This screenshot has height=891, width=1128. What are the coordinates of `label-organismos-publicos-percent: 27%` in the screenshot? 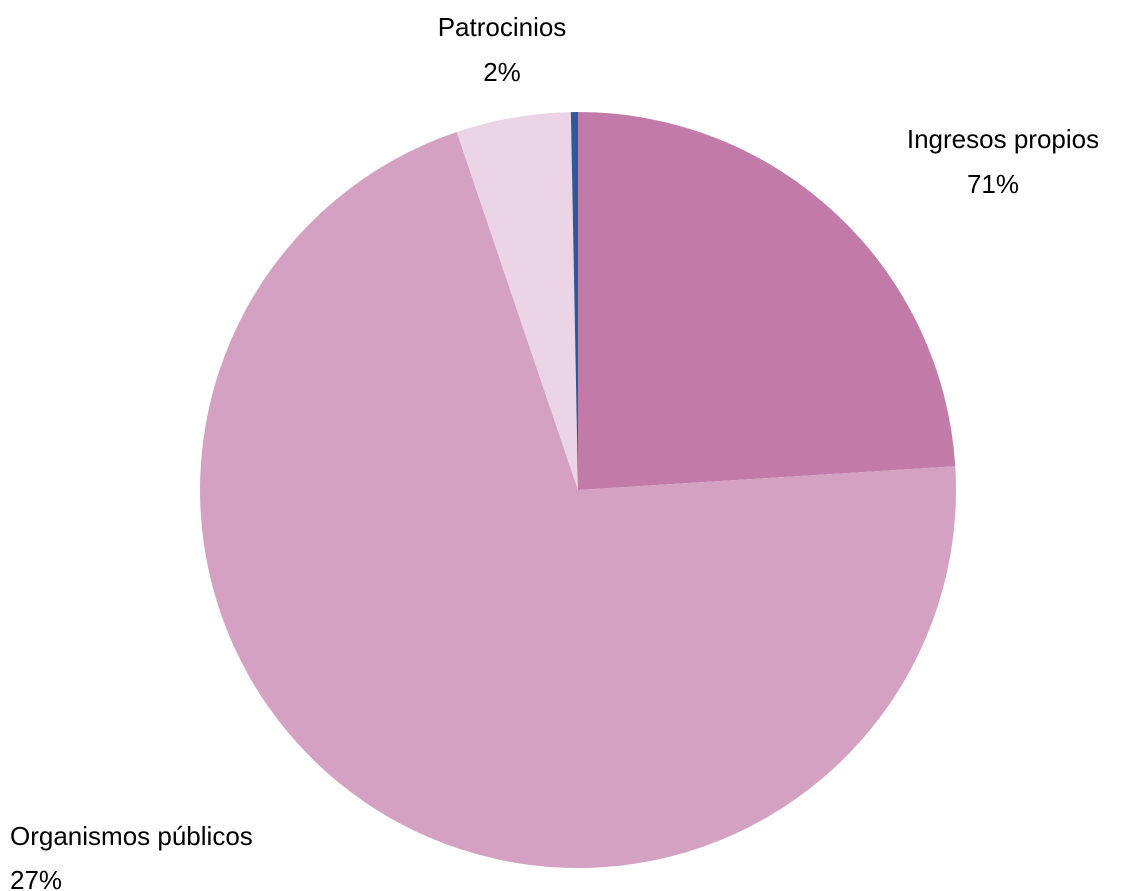 It's located at (36, 878).